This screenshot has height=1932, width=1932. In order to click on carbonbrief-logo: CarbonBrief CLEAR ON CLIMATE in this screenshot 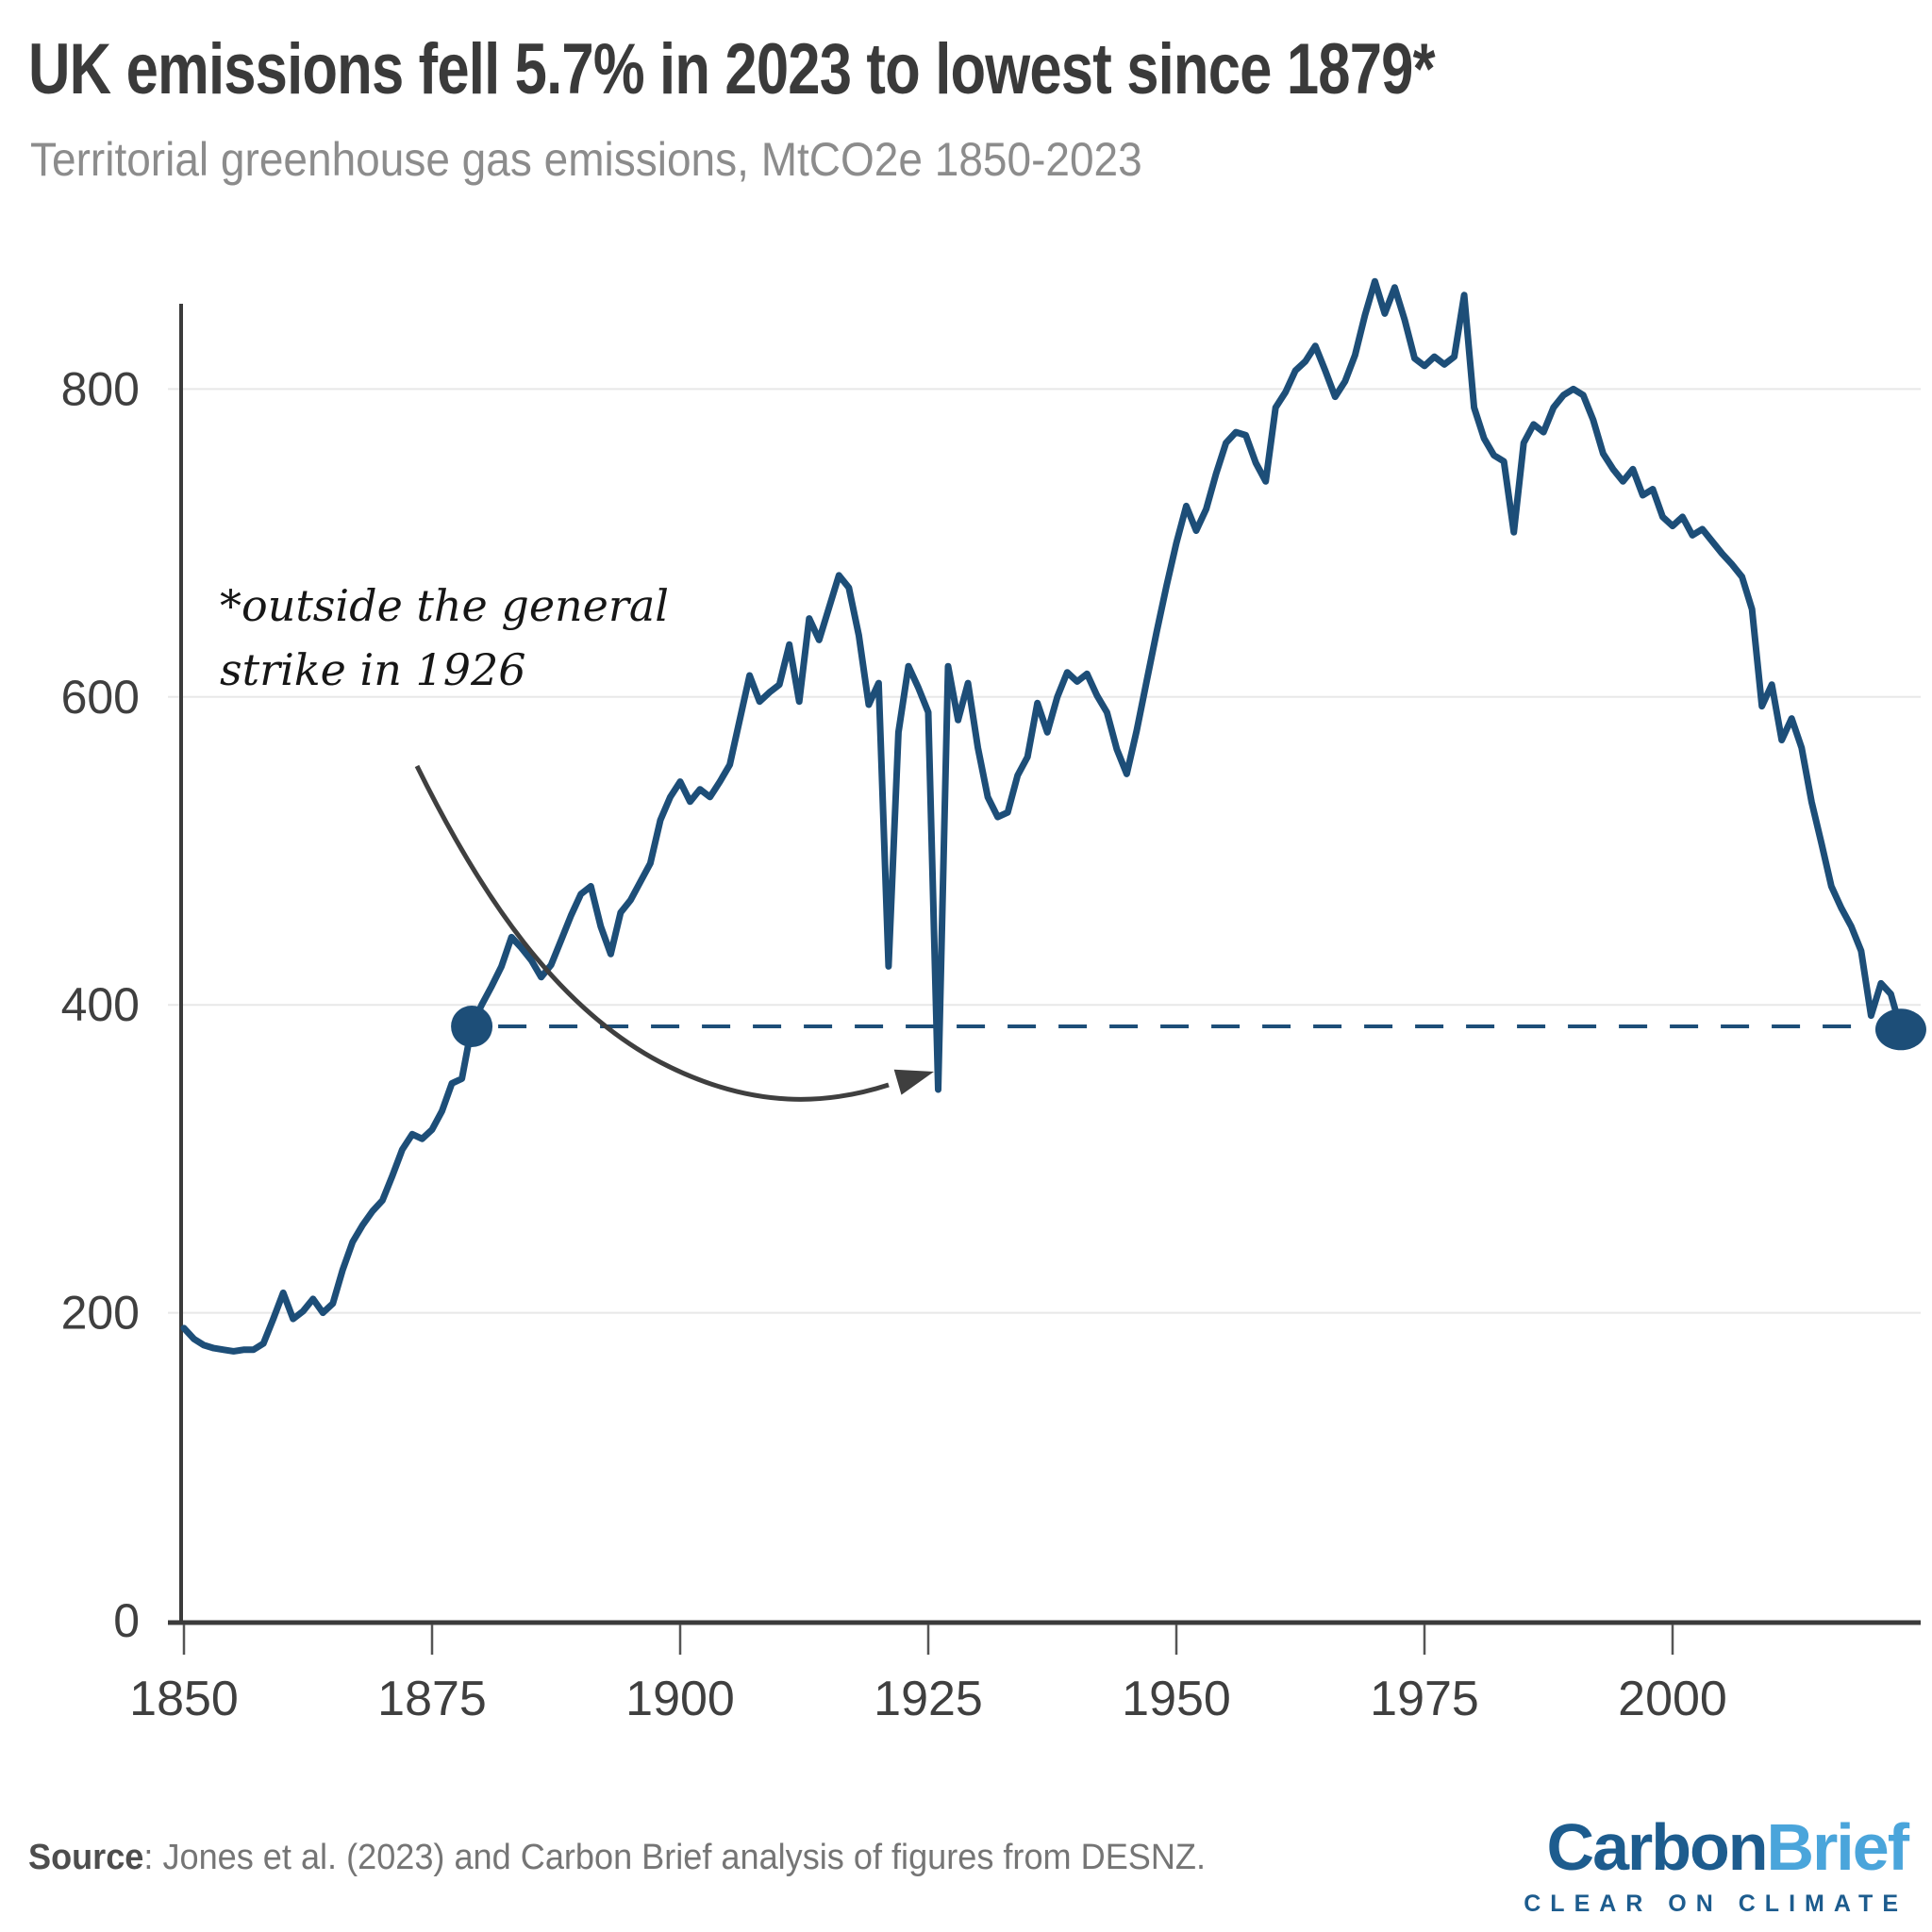, I will do `click(1716, 1863)`.